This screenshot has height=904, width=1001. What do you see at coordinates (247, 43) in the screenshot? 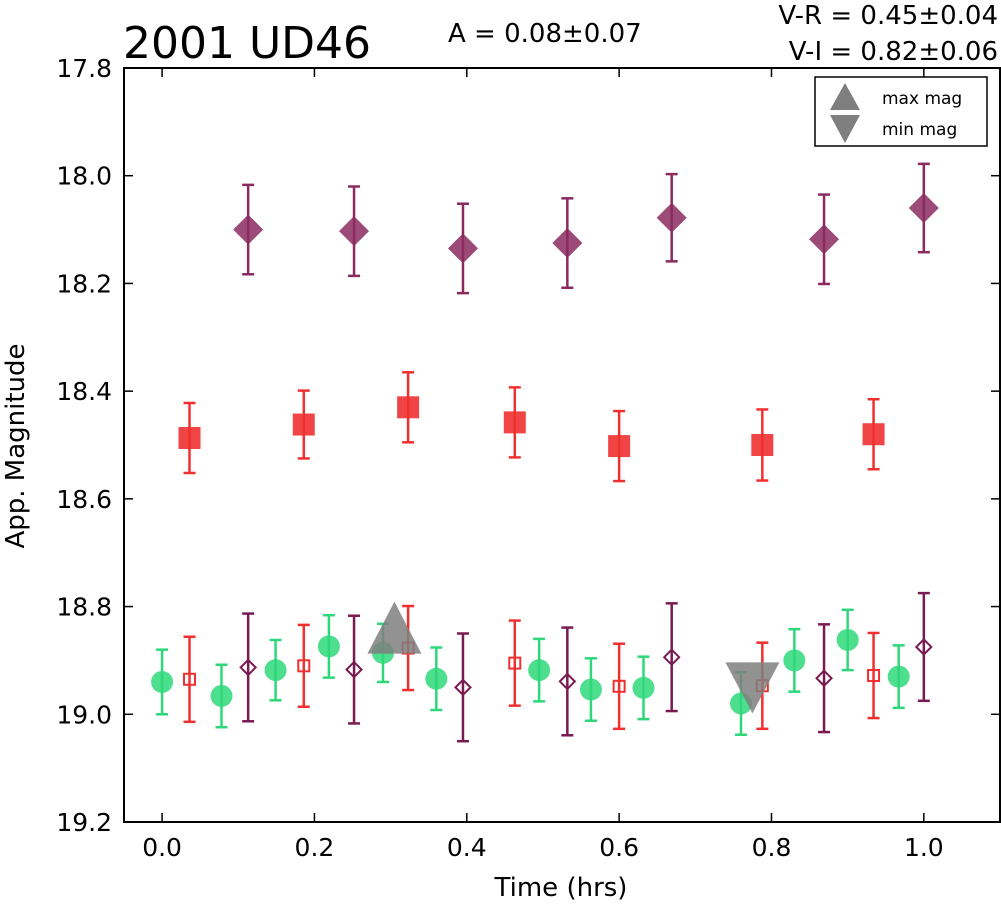
I see `chart-title: 2001 UD46` at bounding box center [247, 43].